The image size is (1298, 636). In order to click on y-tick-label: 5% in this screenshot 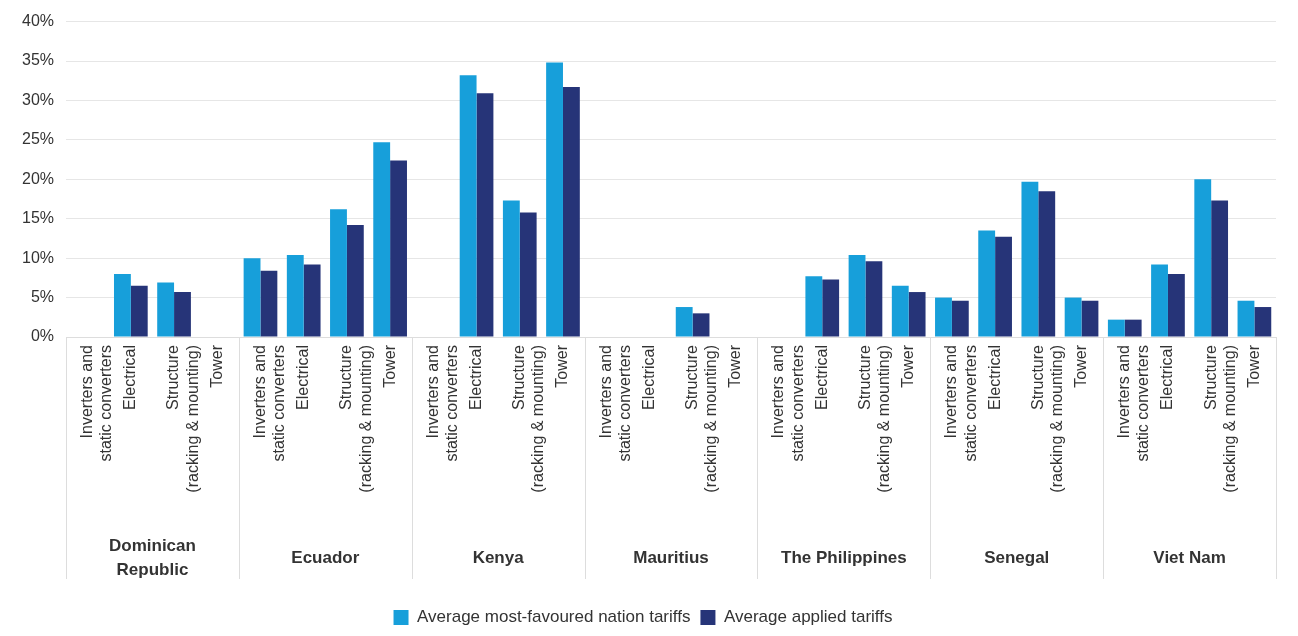, I will do `click(42, 296)`.